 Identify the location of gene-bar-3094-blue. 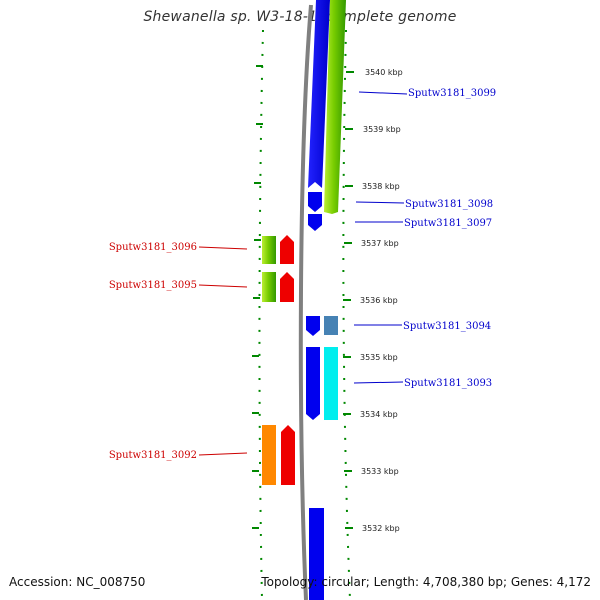
(313, 326).